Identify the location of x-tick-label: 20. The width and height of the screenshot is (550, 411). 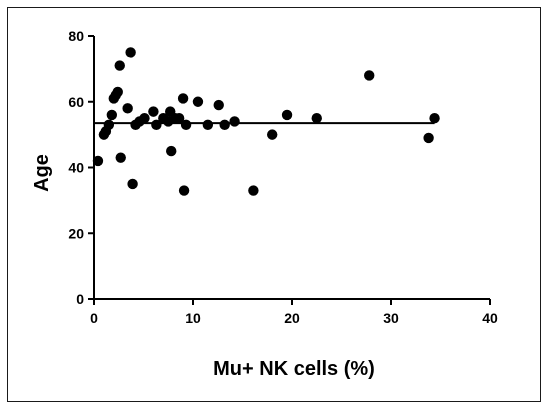
(292, 318).